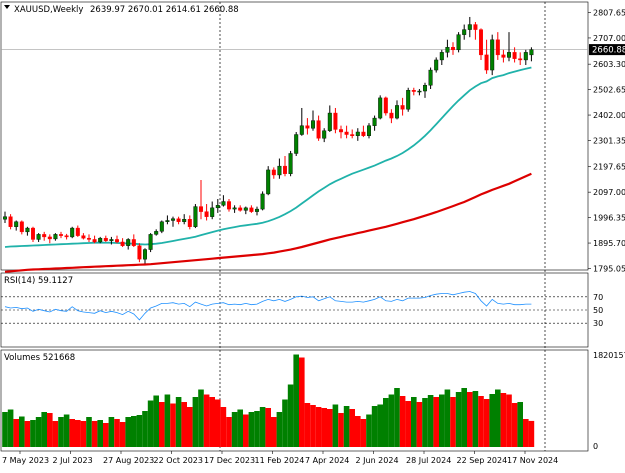  Describe the element at coordinates (609, 355) in the screenshot. I see `volume-tick-label: 1820157` at that location.